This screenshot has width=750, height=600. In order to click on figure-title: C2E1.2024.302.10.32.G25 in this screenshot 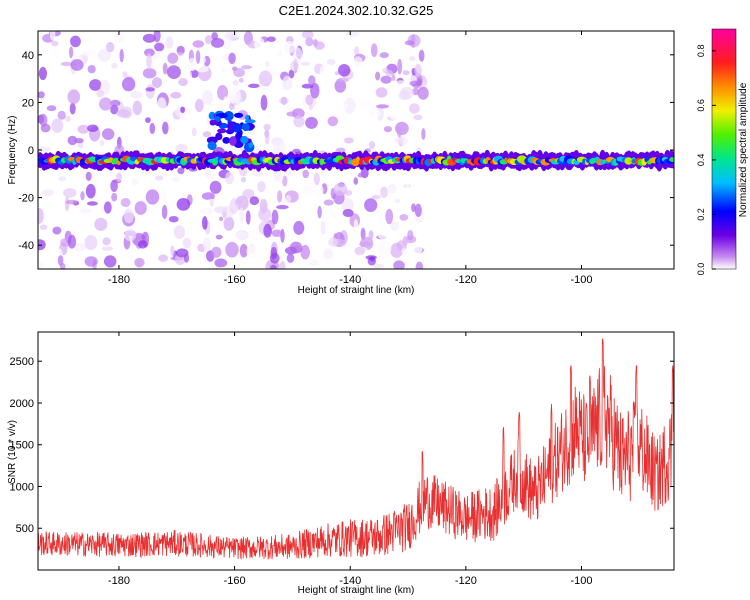, I will do `click(356, 10)`.